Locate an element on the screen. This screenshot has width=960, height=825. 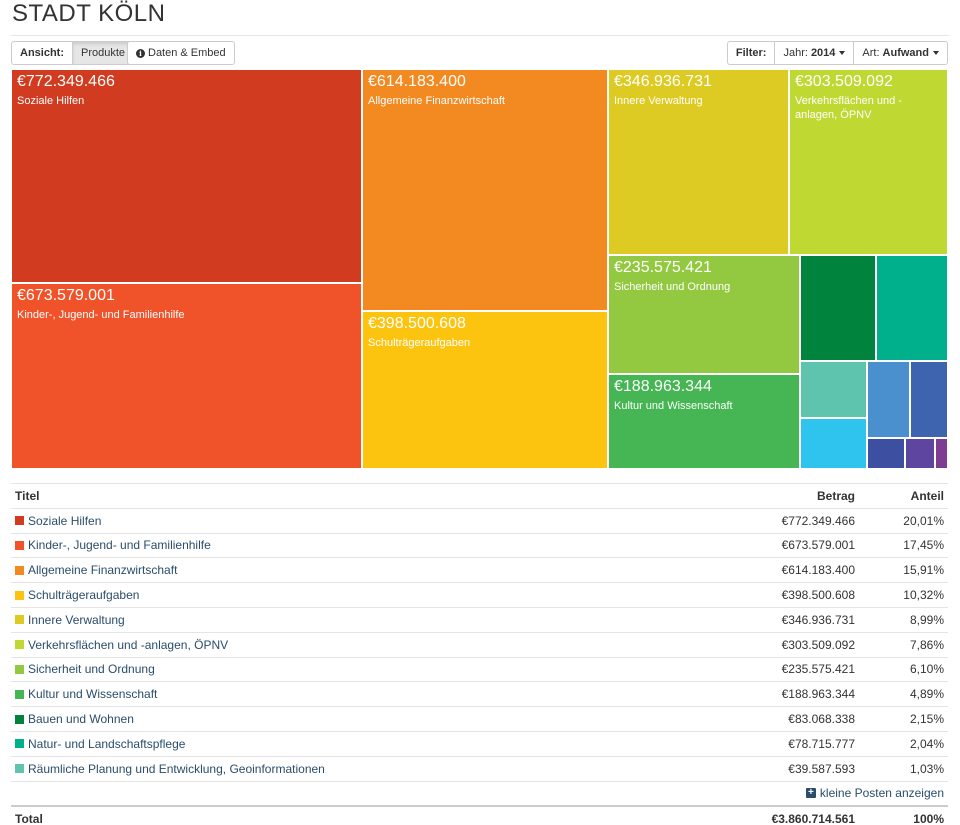
row-anteil: 10,32% is located at coordinates (923, 595).